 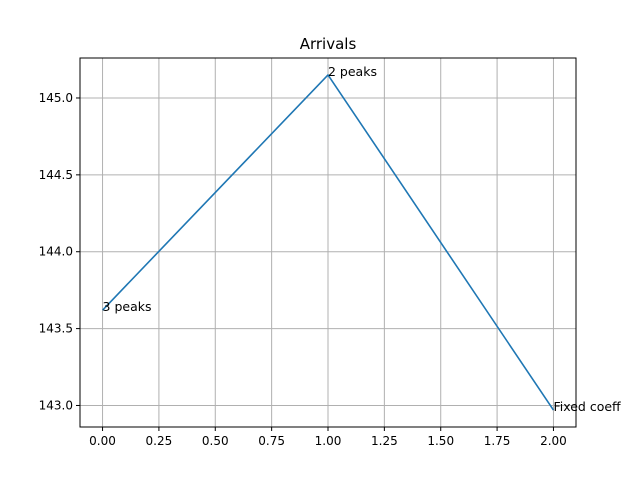 What do you see at coordinates (159, 441) in the screenshot?
I see `x-tick-label: 0.25` at bounding box center [159, 441].